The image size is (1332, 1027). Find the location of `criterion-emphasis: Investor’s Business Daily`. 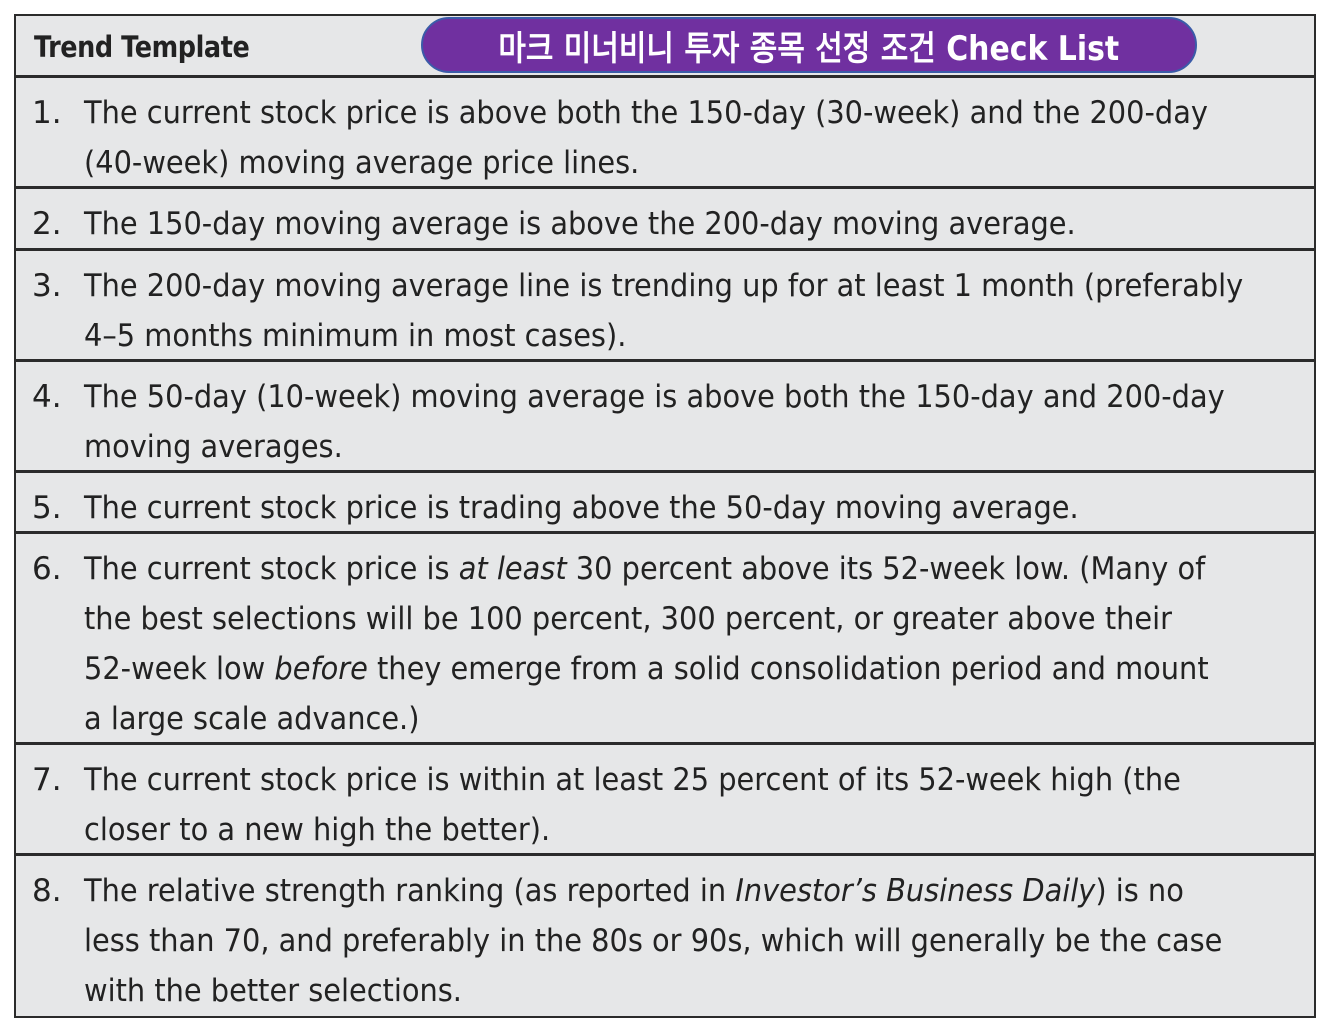

criterion-emphasis: Investor’s Business Daily is located at coordinates (915, 891).